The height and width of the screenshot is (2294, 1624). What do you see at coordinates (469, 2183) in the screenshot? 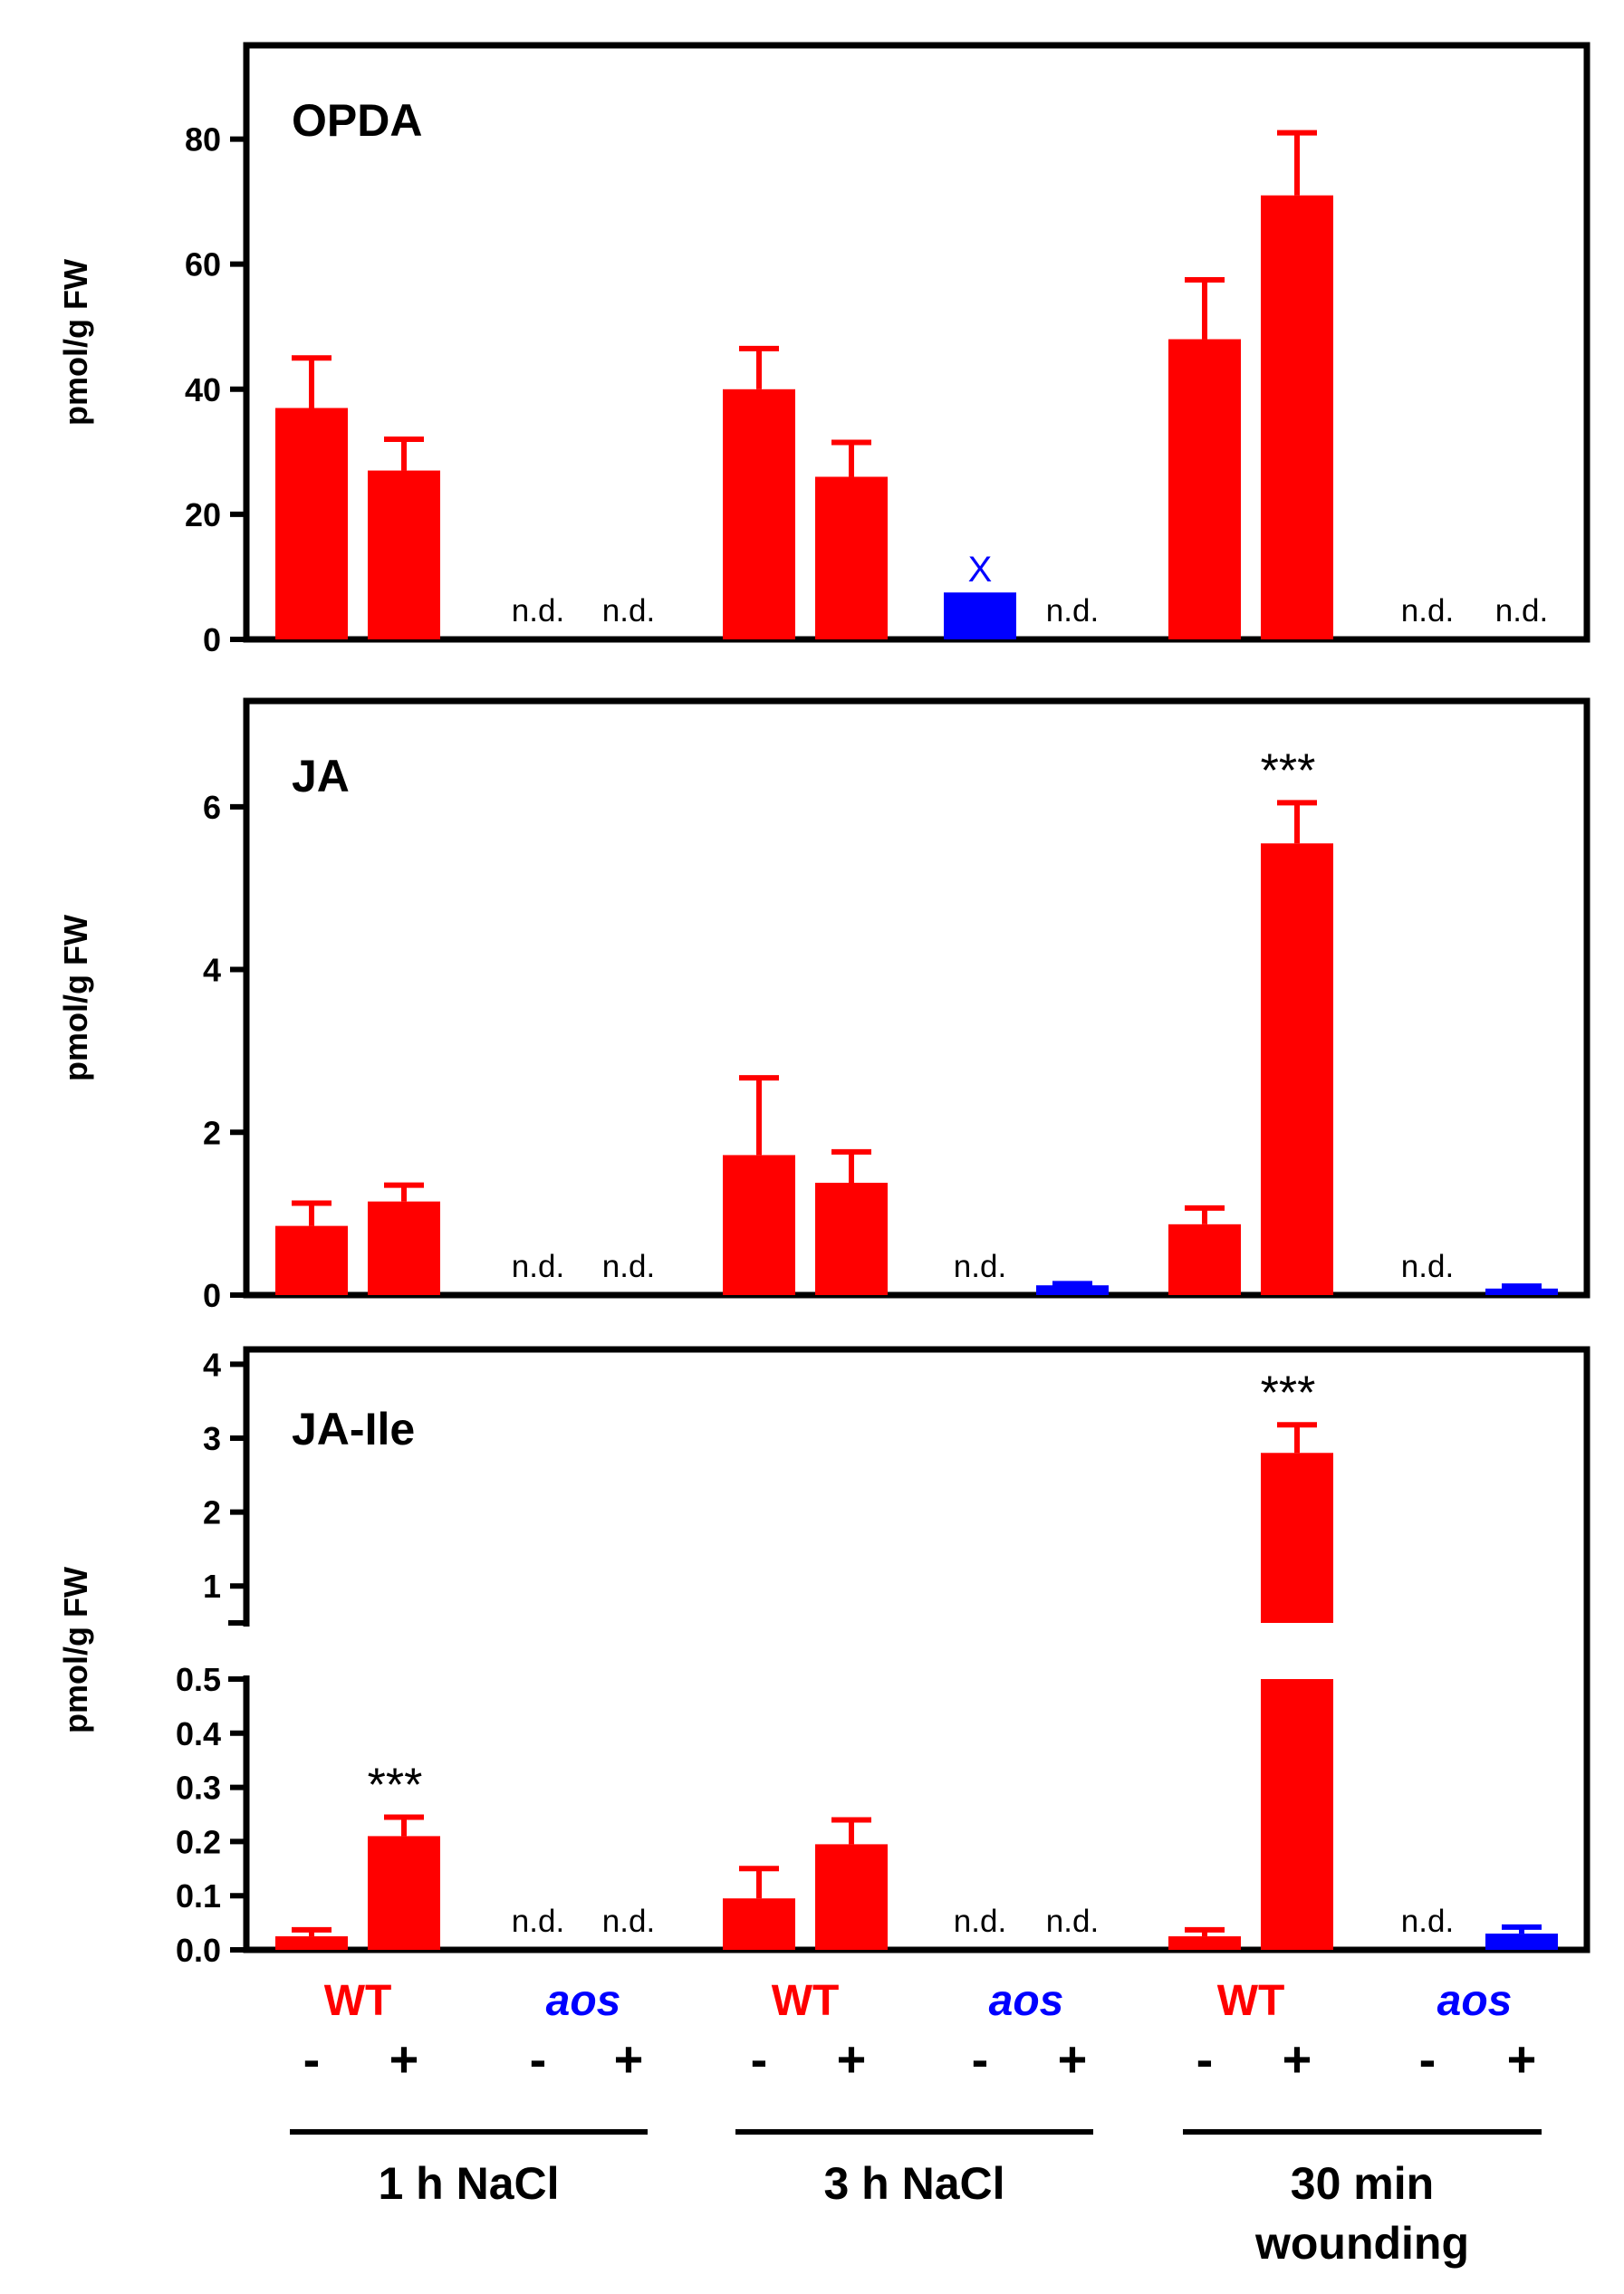
I see `condition-label: 1 h NaCl` at bounding box center [469, 2183].